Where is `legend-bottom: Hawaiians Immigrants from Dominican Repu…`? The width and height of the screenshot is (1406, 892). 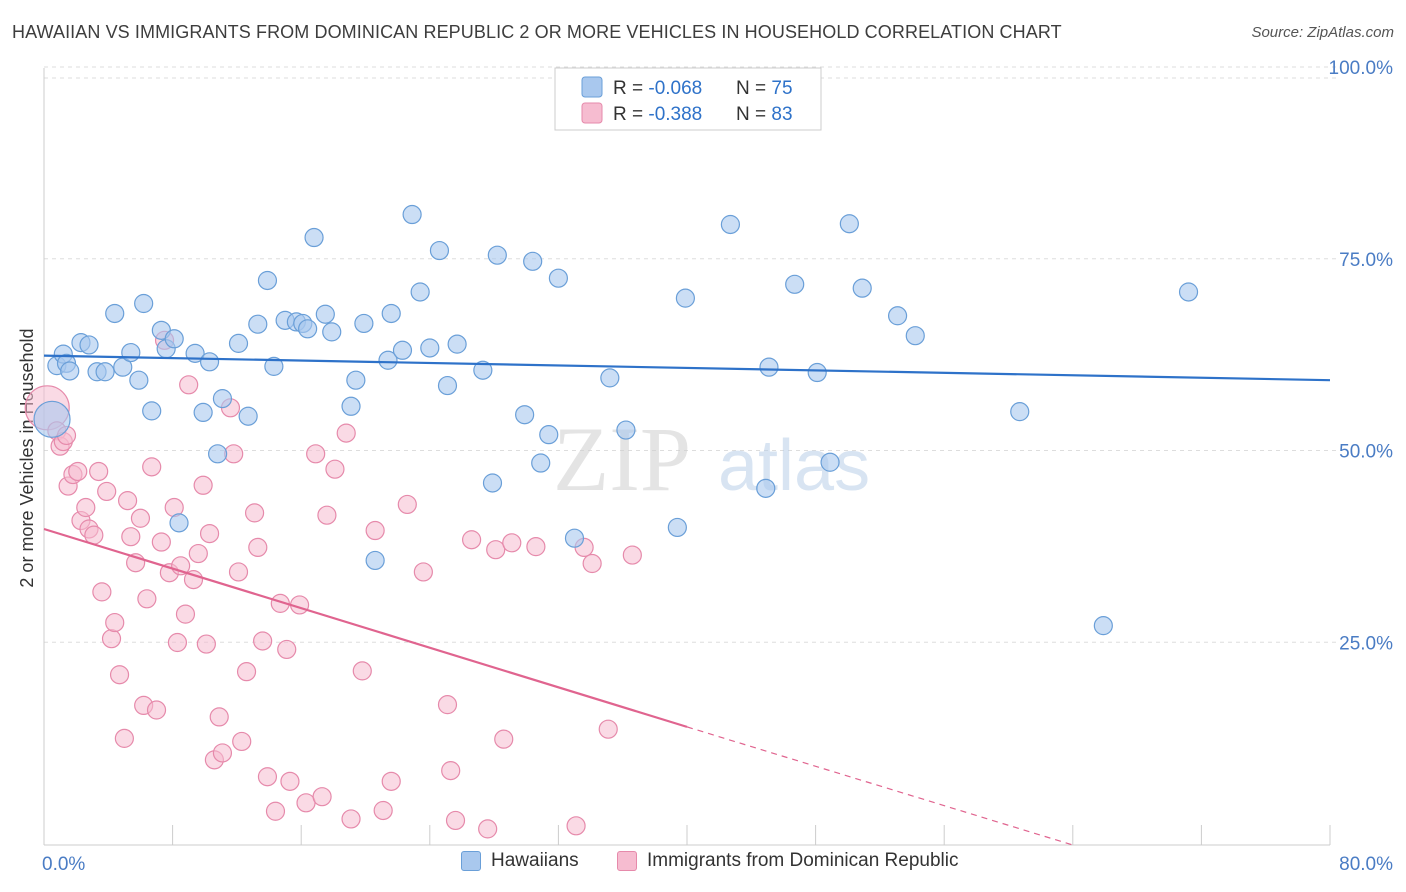
legend-bottom: Hawaiians Immigrants from Dominican Repu… is located at coordinates (703, 864).